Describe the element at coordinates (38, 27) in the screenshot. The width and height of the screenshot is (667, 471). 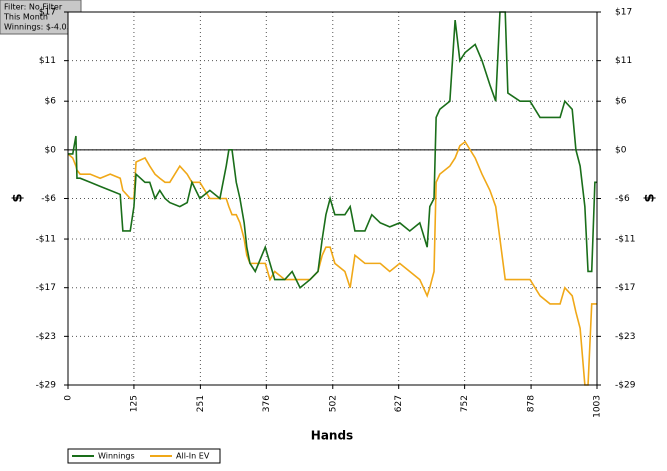
I see `info-text: Winnings: $-4.03` at that location.